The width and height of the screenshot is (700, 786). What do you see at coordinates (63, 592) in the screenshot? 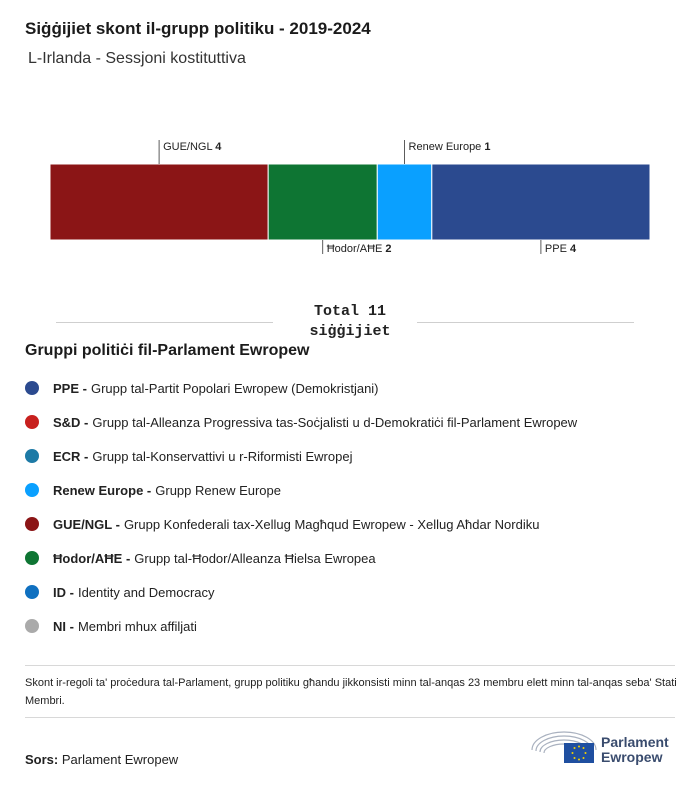
I see `legend-abbr: ID -` at bounding box center [63, 592].